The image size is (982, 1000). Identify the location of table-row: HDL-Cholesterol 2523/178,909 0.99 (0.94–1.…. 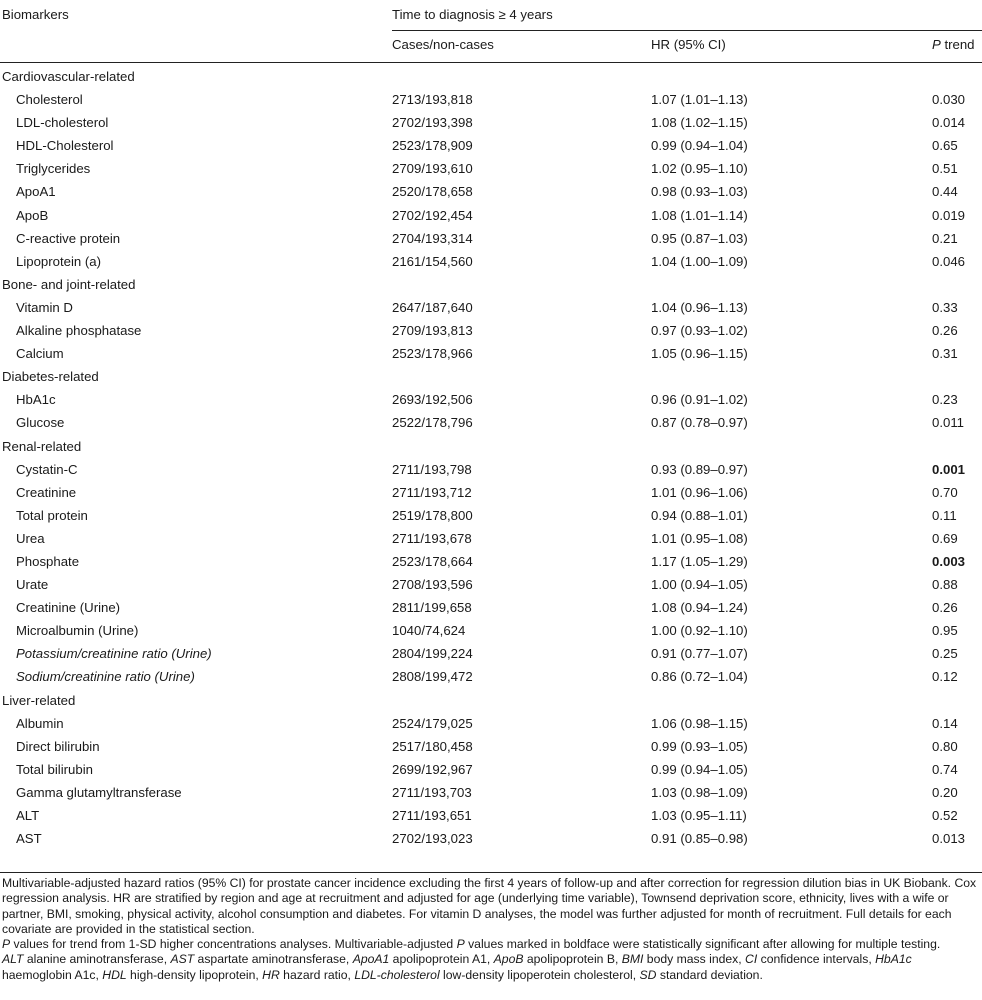
(491, 145).